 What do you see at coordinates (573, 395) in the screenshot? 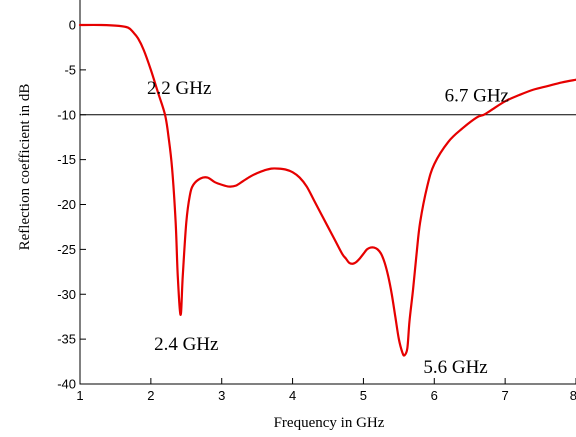
I see `x-tick-label: 8` at bounding box center [573, 395].